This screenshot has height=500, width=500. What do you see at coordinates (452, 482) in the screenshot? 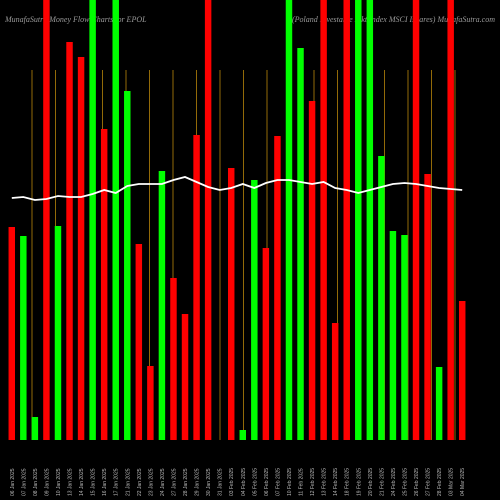
I see `x-tick-label: 03 Mar 2025` at bounding box center [452, 482].